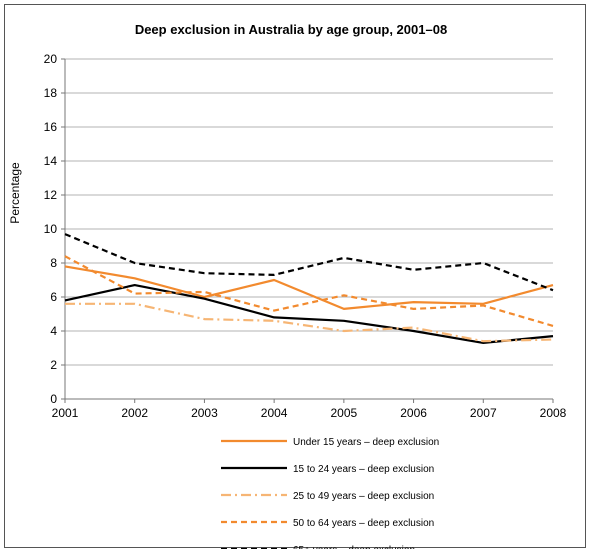  I want to click on y-tick-label: 0, so click(53, 399).